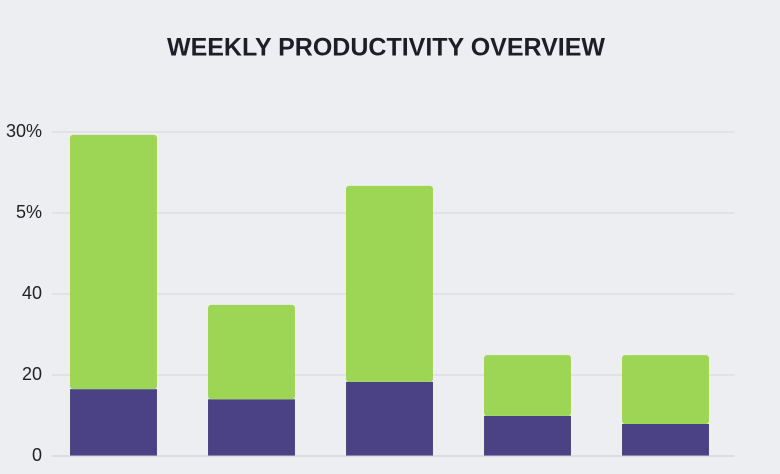 The image size is (780, 474). What do you see at coordinates (32, 374) in the screenshot?
I see `y-tick-label: 20` at bounding box center [32, 374].